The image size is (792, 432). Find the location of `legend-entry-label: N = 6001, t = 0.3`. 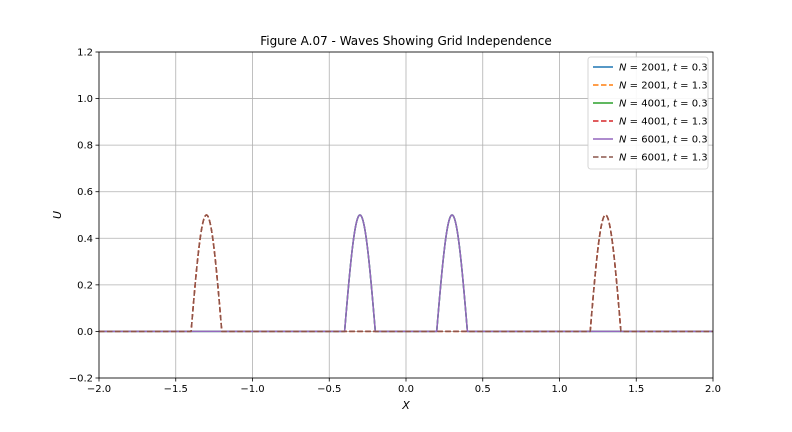

legend-entry-label: N = 6001, t = 0.3 is located at coordinates (663, 140).